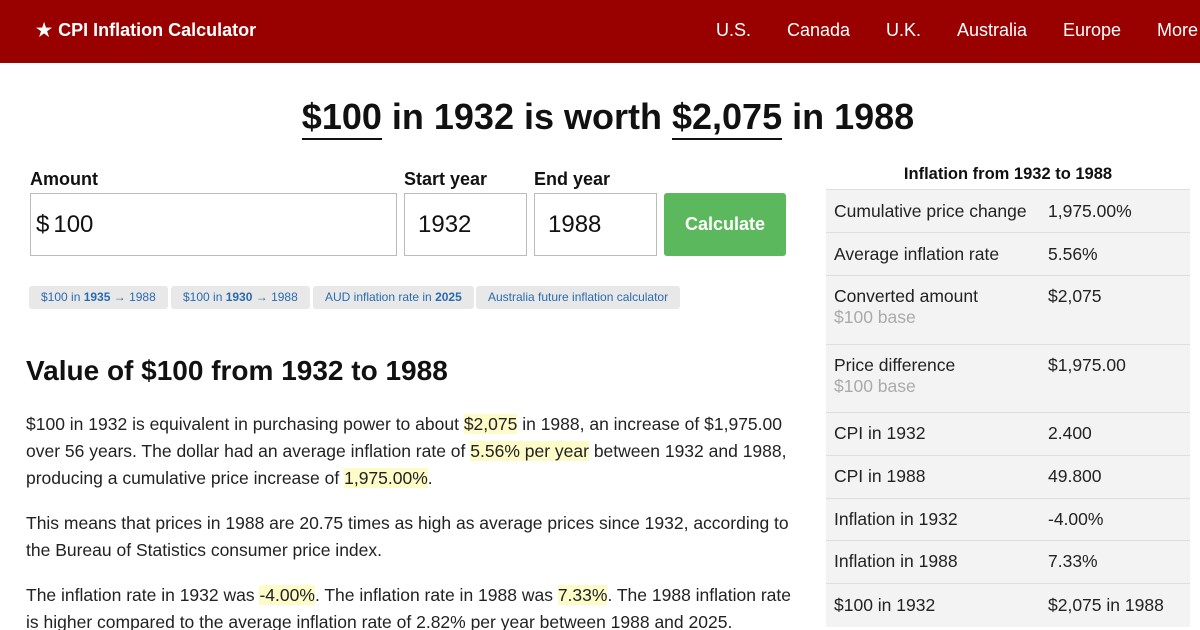 Image resolution: width=1200 pixels, height=630 pixels. Describe the element at coordinates (448, 297) in the screenshot. I see `chip-year: 2025` at that location.